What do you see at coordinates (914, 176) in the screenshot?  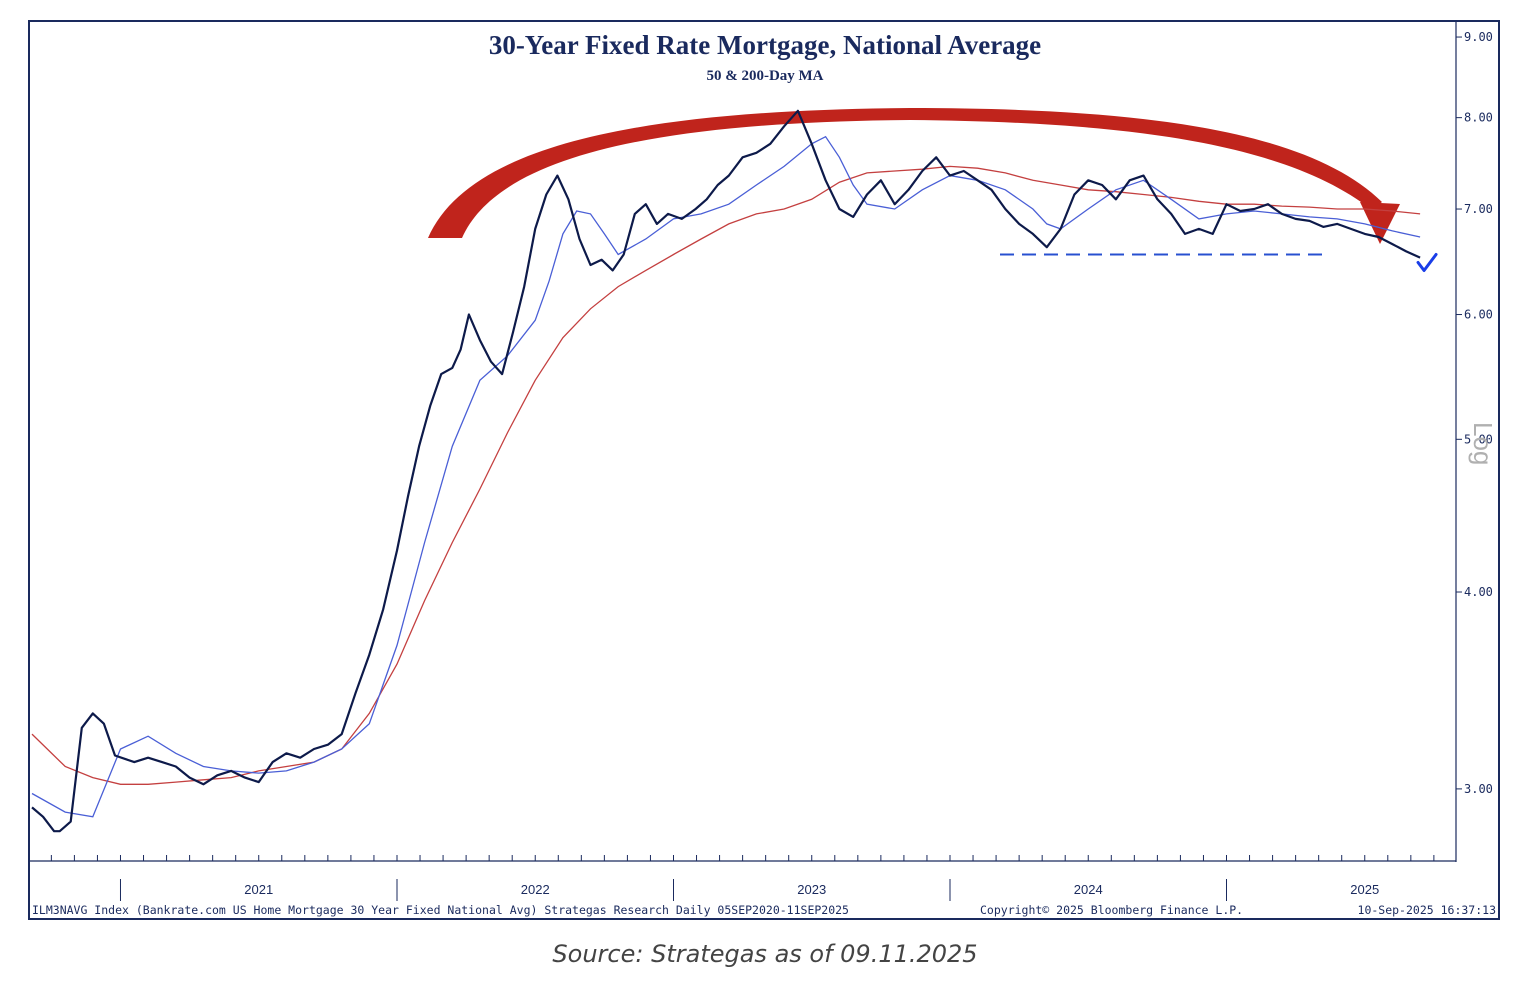 I see `trend-arrow-icon` at bounding box center [914, 176].